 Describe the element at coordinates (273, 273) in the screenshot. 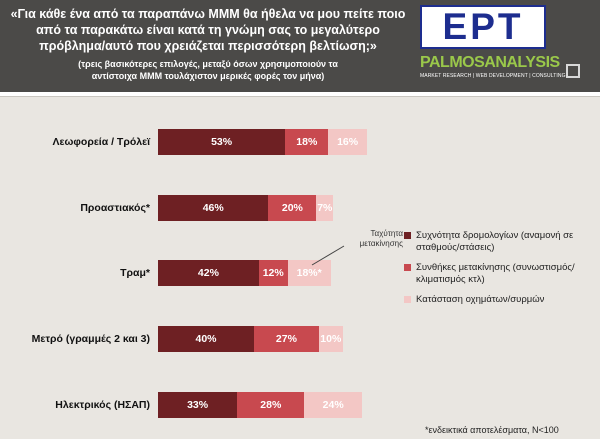

I see `bar-segment: 12%` at that location.